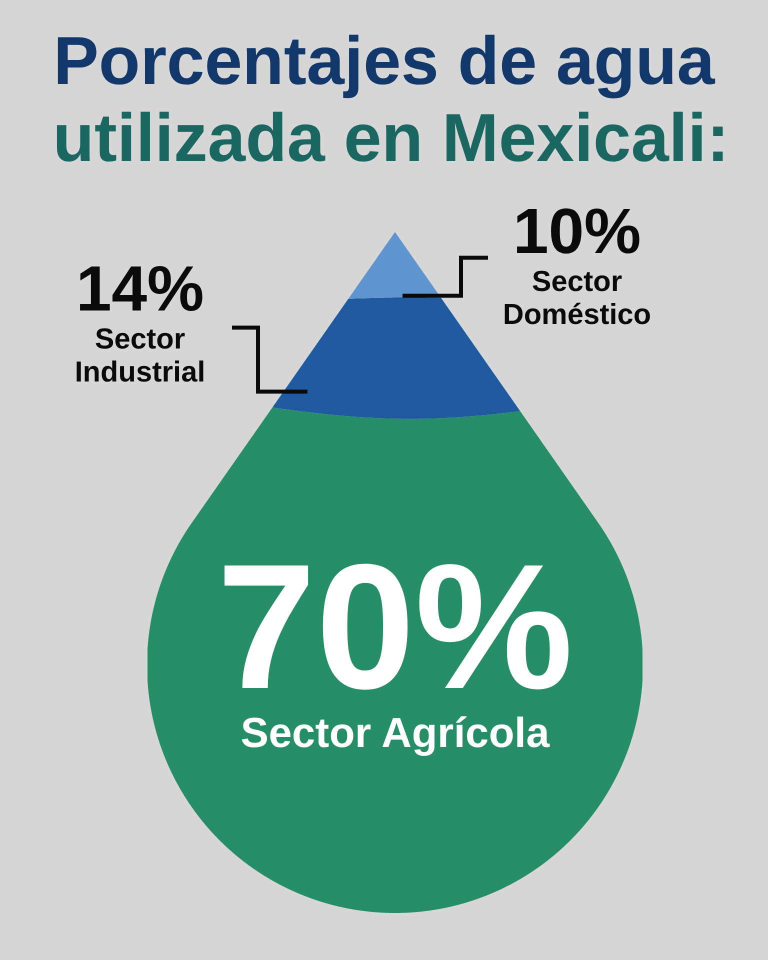 Image resolution: width=768 pixels, height=960 pixels. What do you see at coordinates (577, 298) in the screenshot?
I see `category-label: Sector Doméstico` at bounding box center [577, 298].